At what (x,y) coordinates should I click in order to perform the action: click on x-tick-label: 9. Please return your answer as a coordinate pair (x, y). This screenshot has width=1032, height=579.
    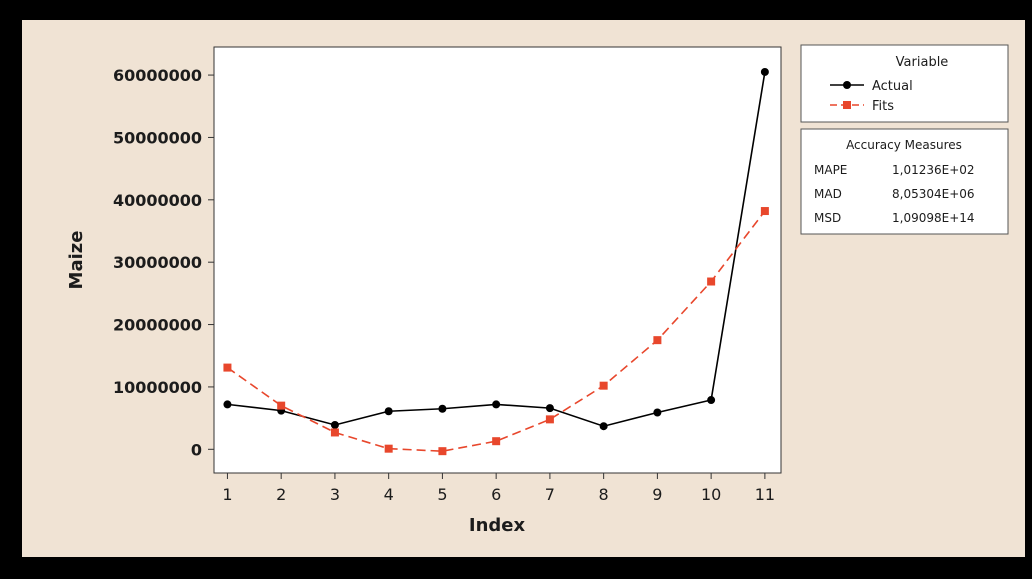
    Looking at the image, I should click on (657, 494).